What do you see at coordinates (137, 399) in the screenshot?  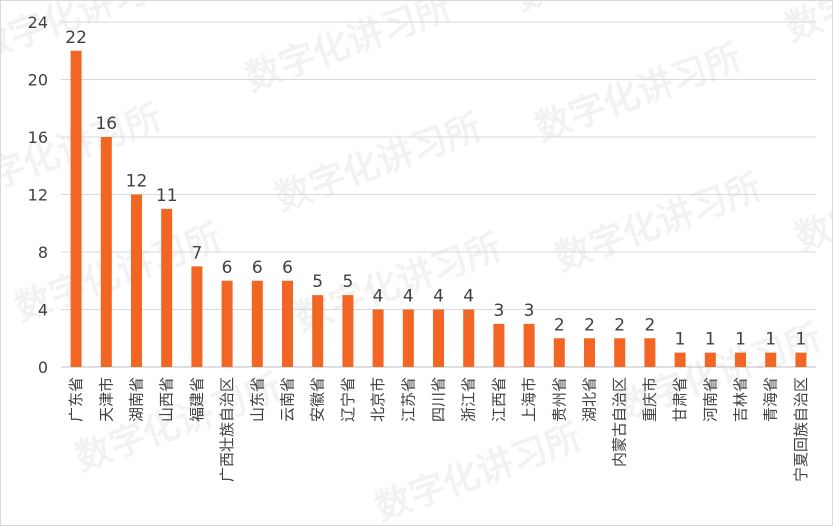 I see `category-label: 湖南省` at bounding box center [137, 399].